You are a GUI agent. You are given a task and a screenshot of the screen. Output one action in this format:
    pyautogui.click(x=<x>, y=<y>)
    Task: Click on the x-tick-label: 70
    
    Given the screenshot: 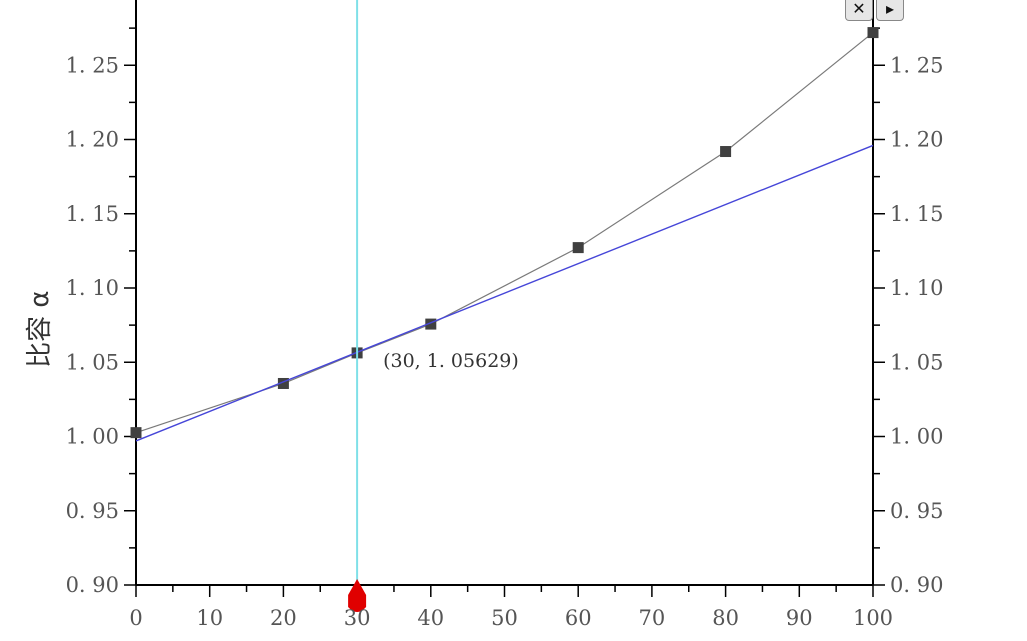 What is the action you would take?
    pyautogui.click(x=652, y=618)
    